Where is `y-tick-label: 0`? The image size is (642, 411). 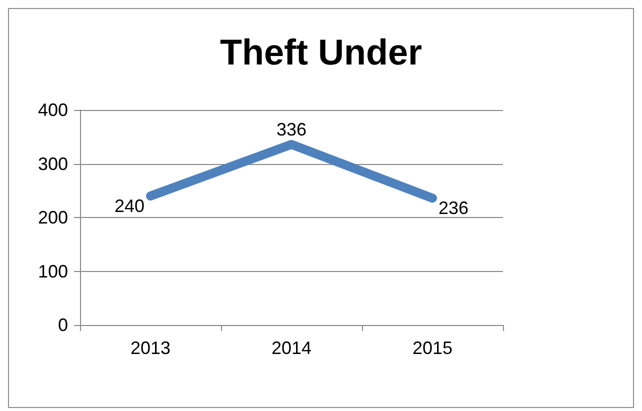 y-tick-label: 0 is located at coordinates (63, 325).